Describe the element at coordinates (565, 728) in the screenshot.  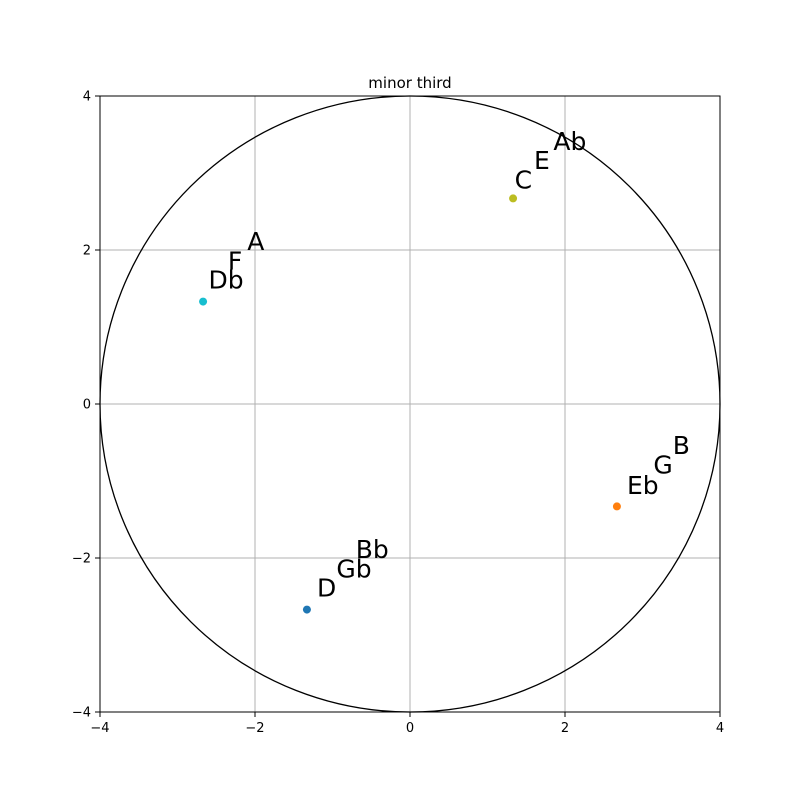
I see `x-tick-label: 2` at that location.